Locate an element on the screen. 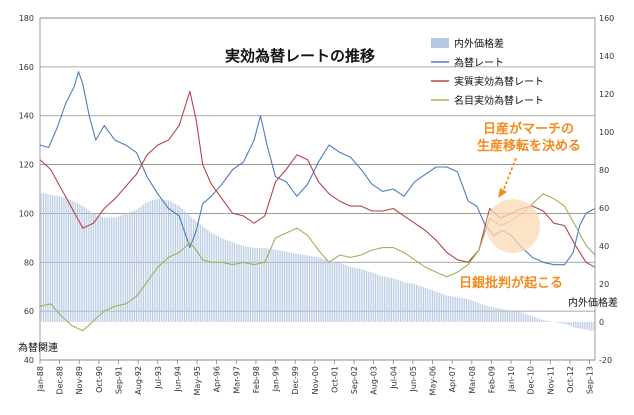 The height and width of the screenshot is (415, 634). legend-label-fx: 為替レート is located at coordinates (479, 62).